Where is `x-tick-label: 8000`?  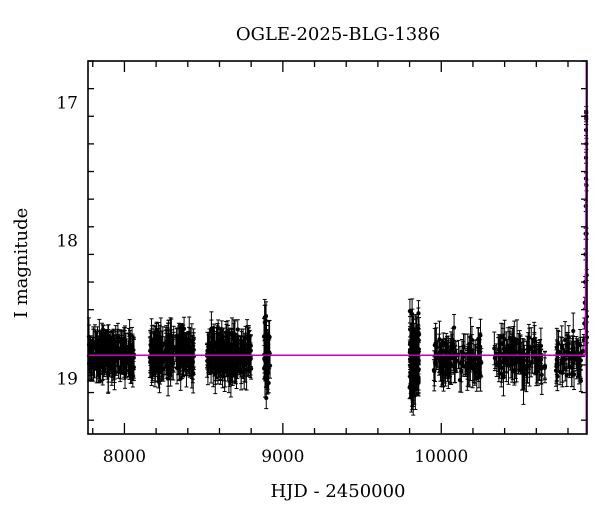 x-tick-label: 8000 is located at coordinates (124, 457).